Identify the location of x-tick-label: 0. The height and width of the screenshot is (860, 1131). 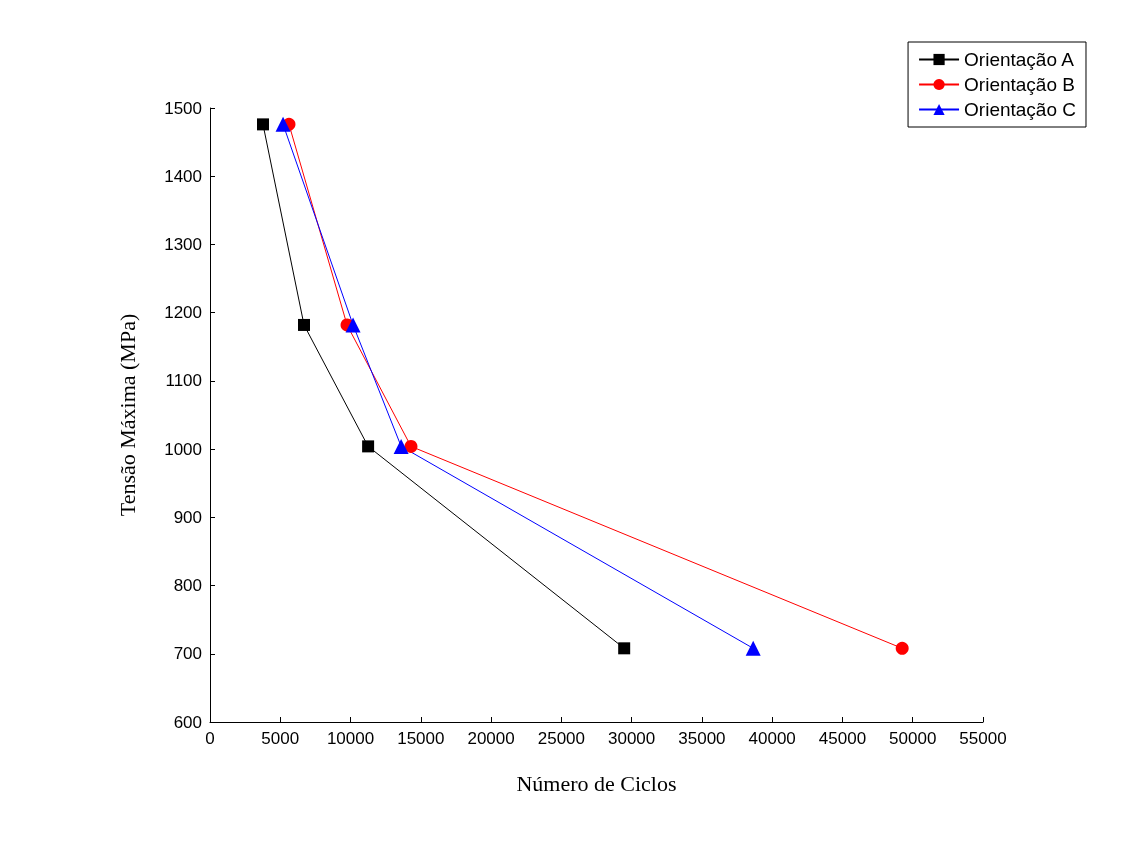
(210, 738).